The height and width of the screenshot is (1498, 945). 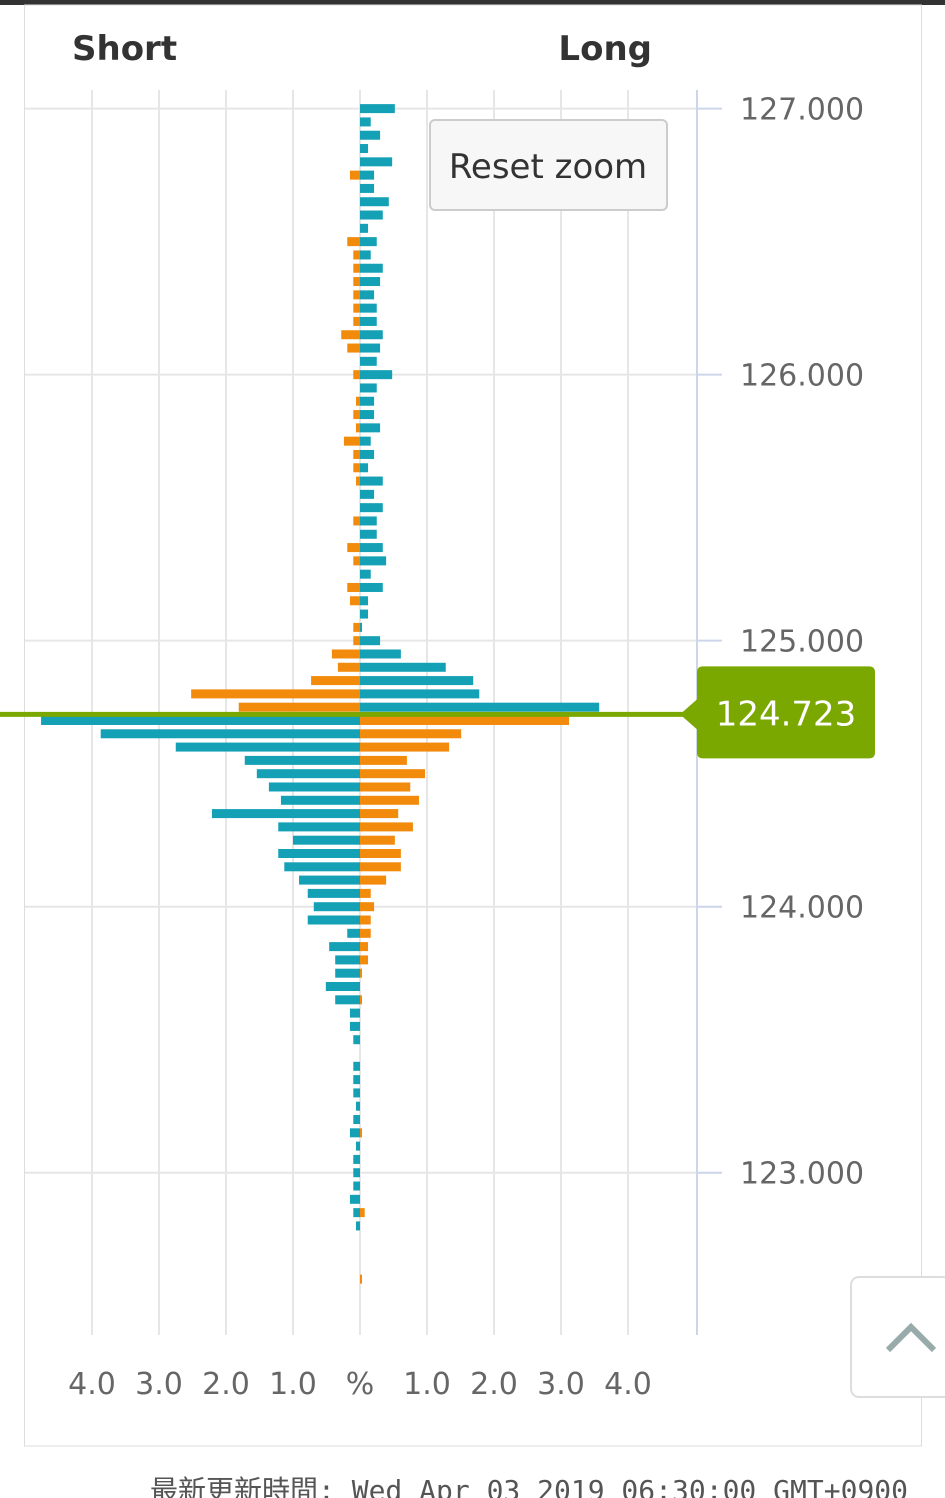 I want to click on chevron-icon, so click(x=911, y=1337).